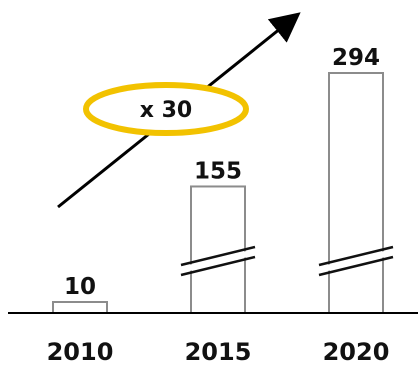  What do you see at coordinates (80, 351) in the screenshot?
I see `category-label-2010: 2010` at bounding box center [80, 351].